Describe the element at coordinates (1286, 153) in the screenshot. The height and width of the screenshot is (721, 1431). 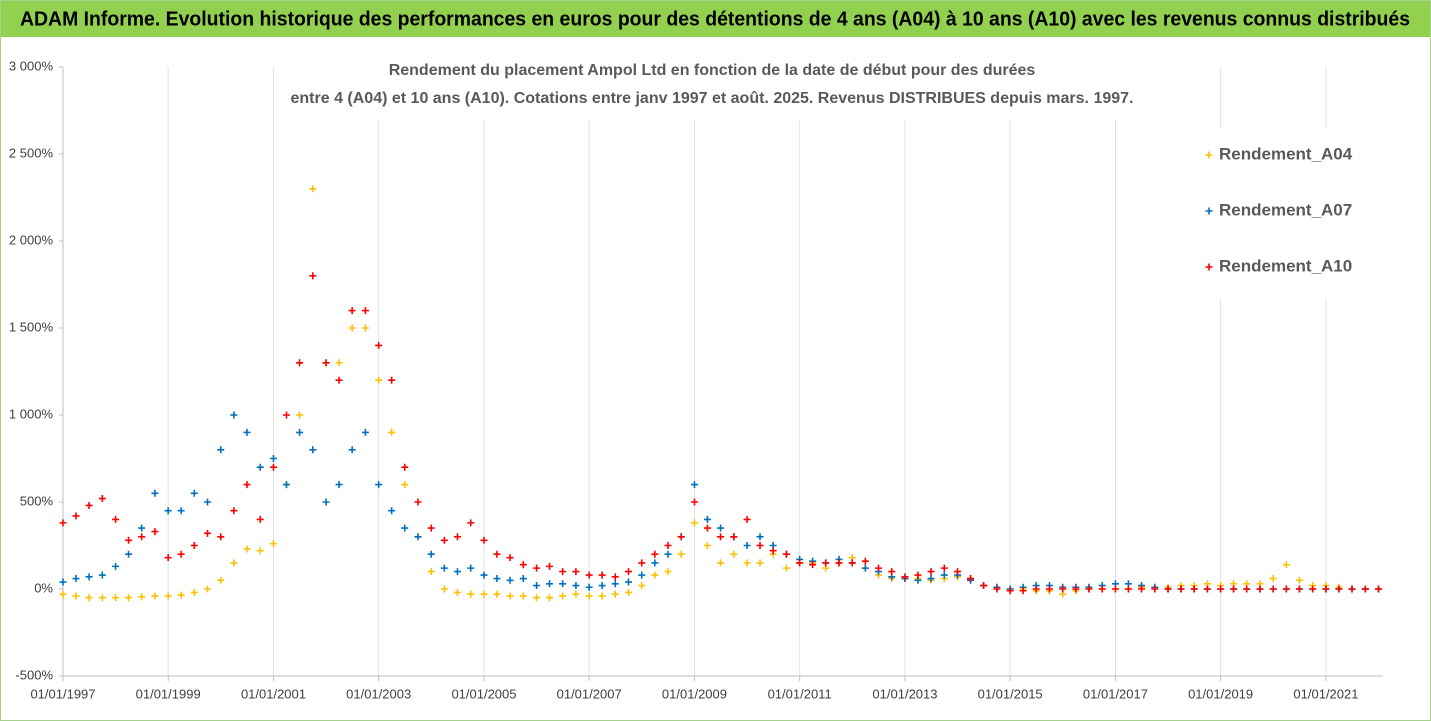
I see `legend-label: Rendement_A04` at that location.